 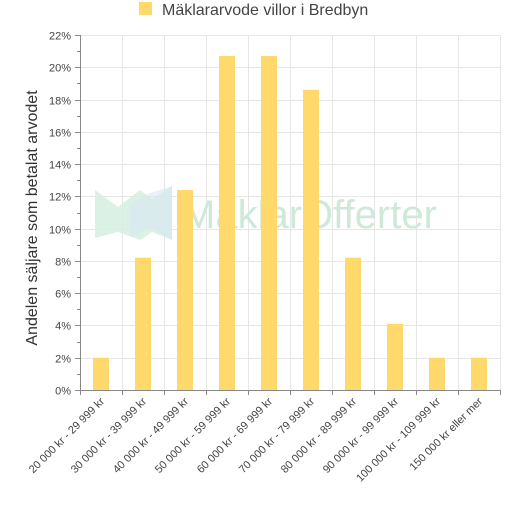 What do you see at coordinates (60, 214) in the screenshot?
I see `y-tick-labels: 0% 2% 4% 6% 8% 10% 12% 14% 16% 18% 20% 22%` at bounding box center [60, 214].